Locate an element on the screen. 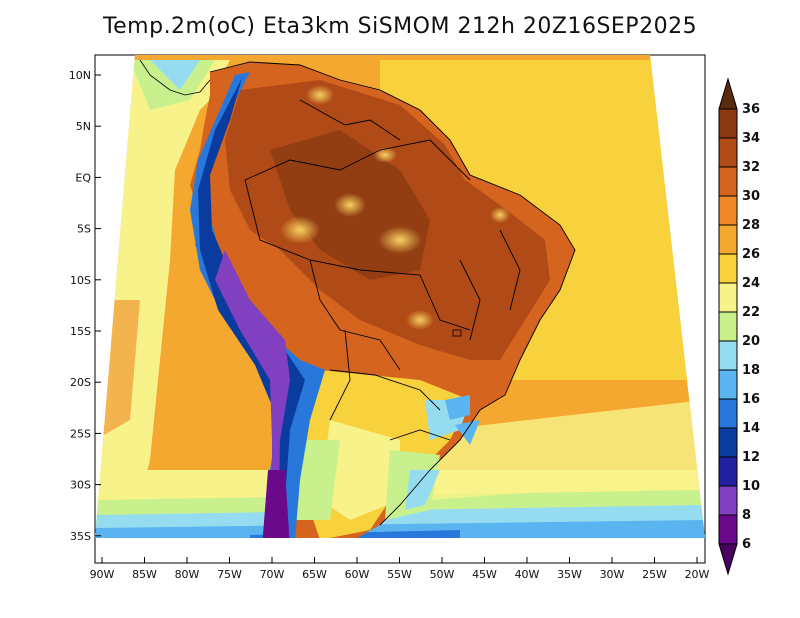 This screenshot has height=618, width=800. lat-tick-label: 5S is located at coordinates (84, 229).